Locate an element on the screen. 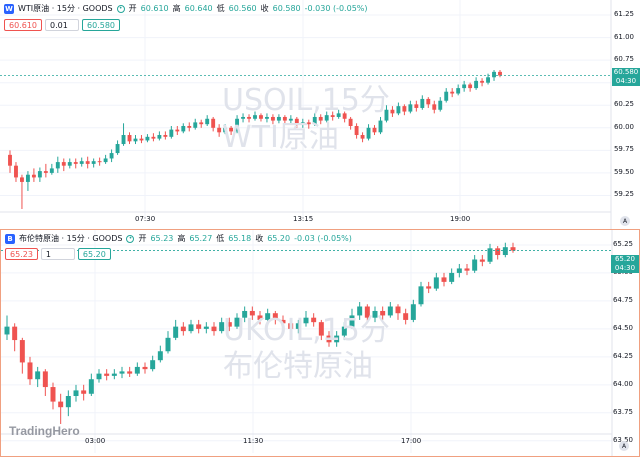 The height and width of the screenshot is (457, 640). price-tick-label: 60.75 is located at coordinates (623, 59).